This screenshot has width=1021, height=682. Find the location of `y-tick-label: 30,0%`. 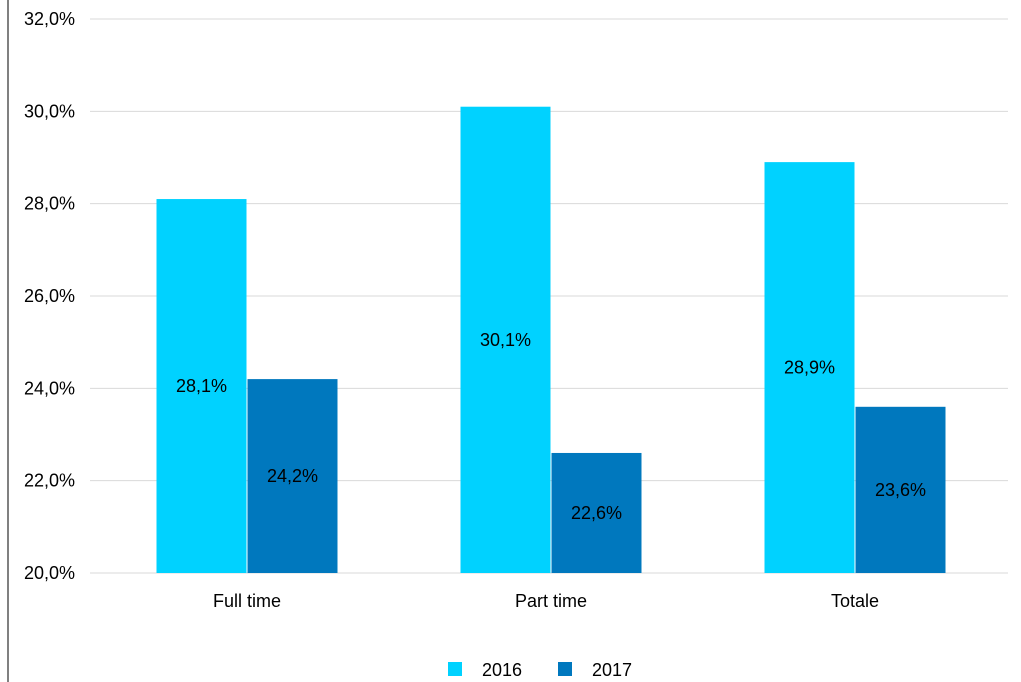

y-tick-label: 30,0% is located at coordinates (49, 111).